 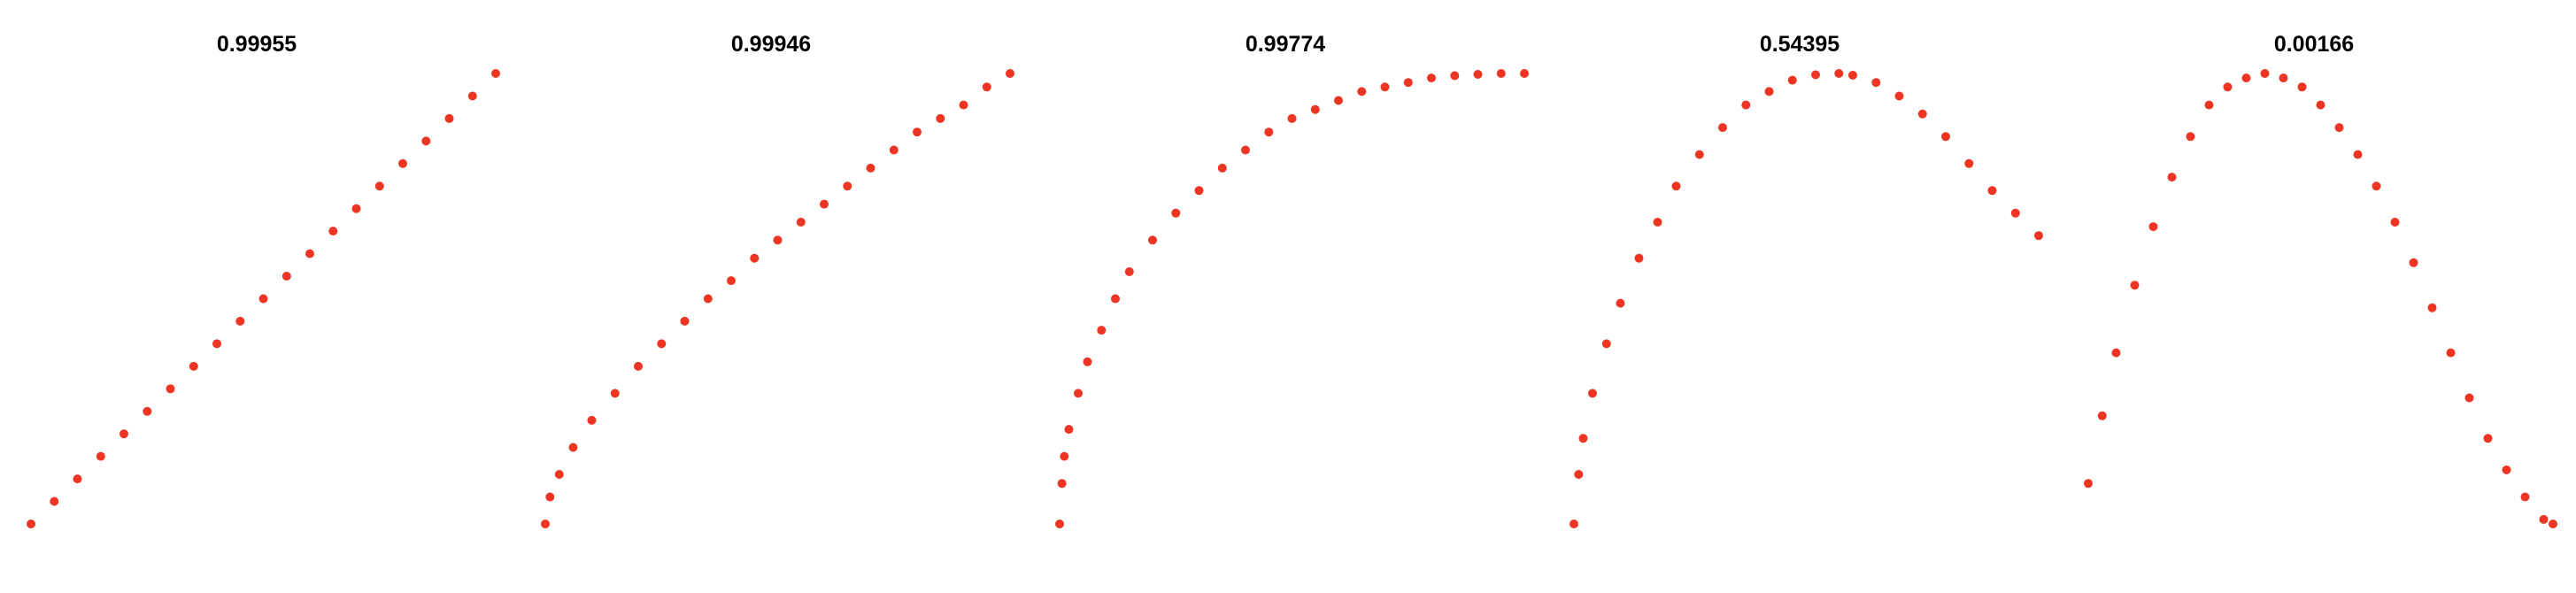 What do you see at coordinates (1285, 44) in the screenshot?
I see `panel-title: 0.99774` at bounding box center [1285, 44].